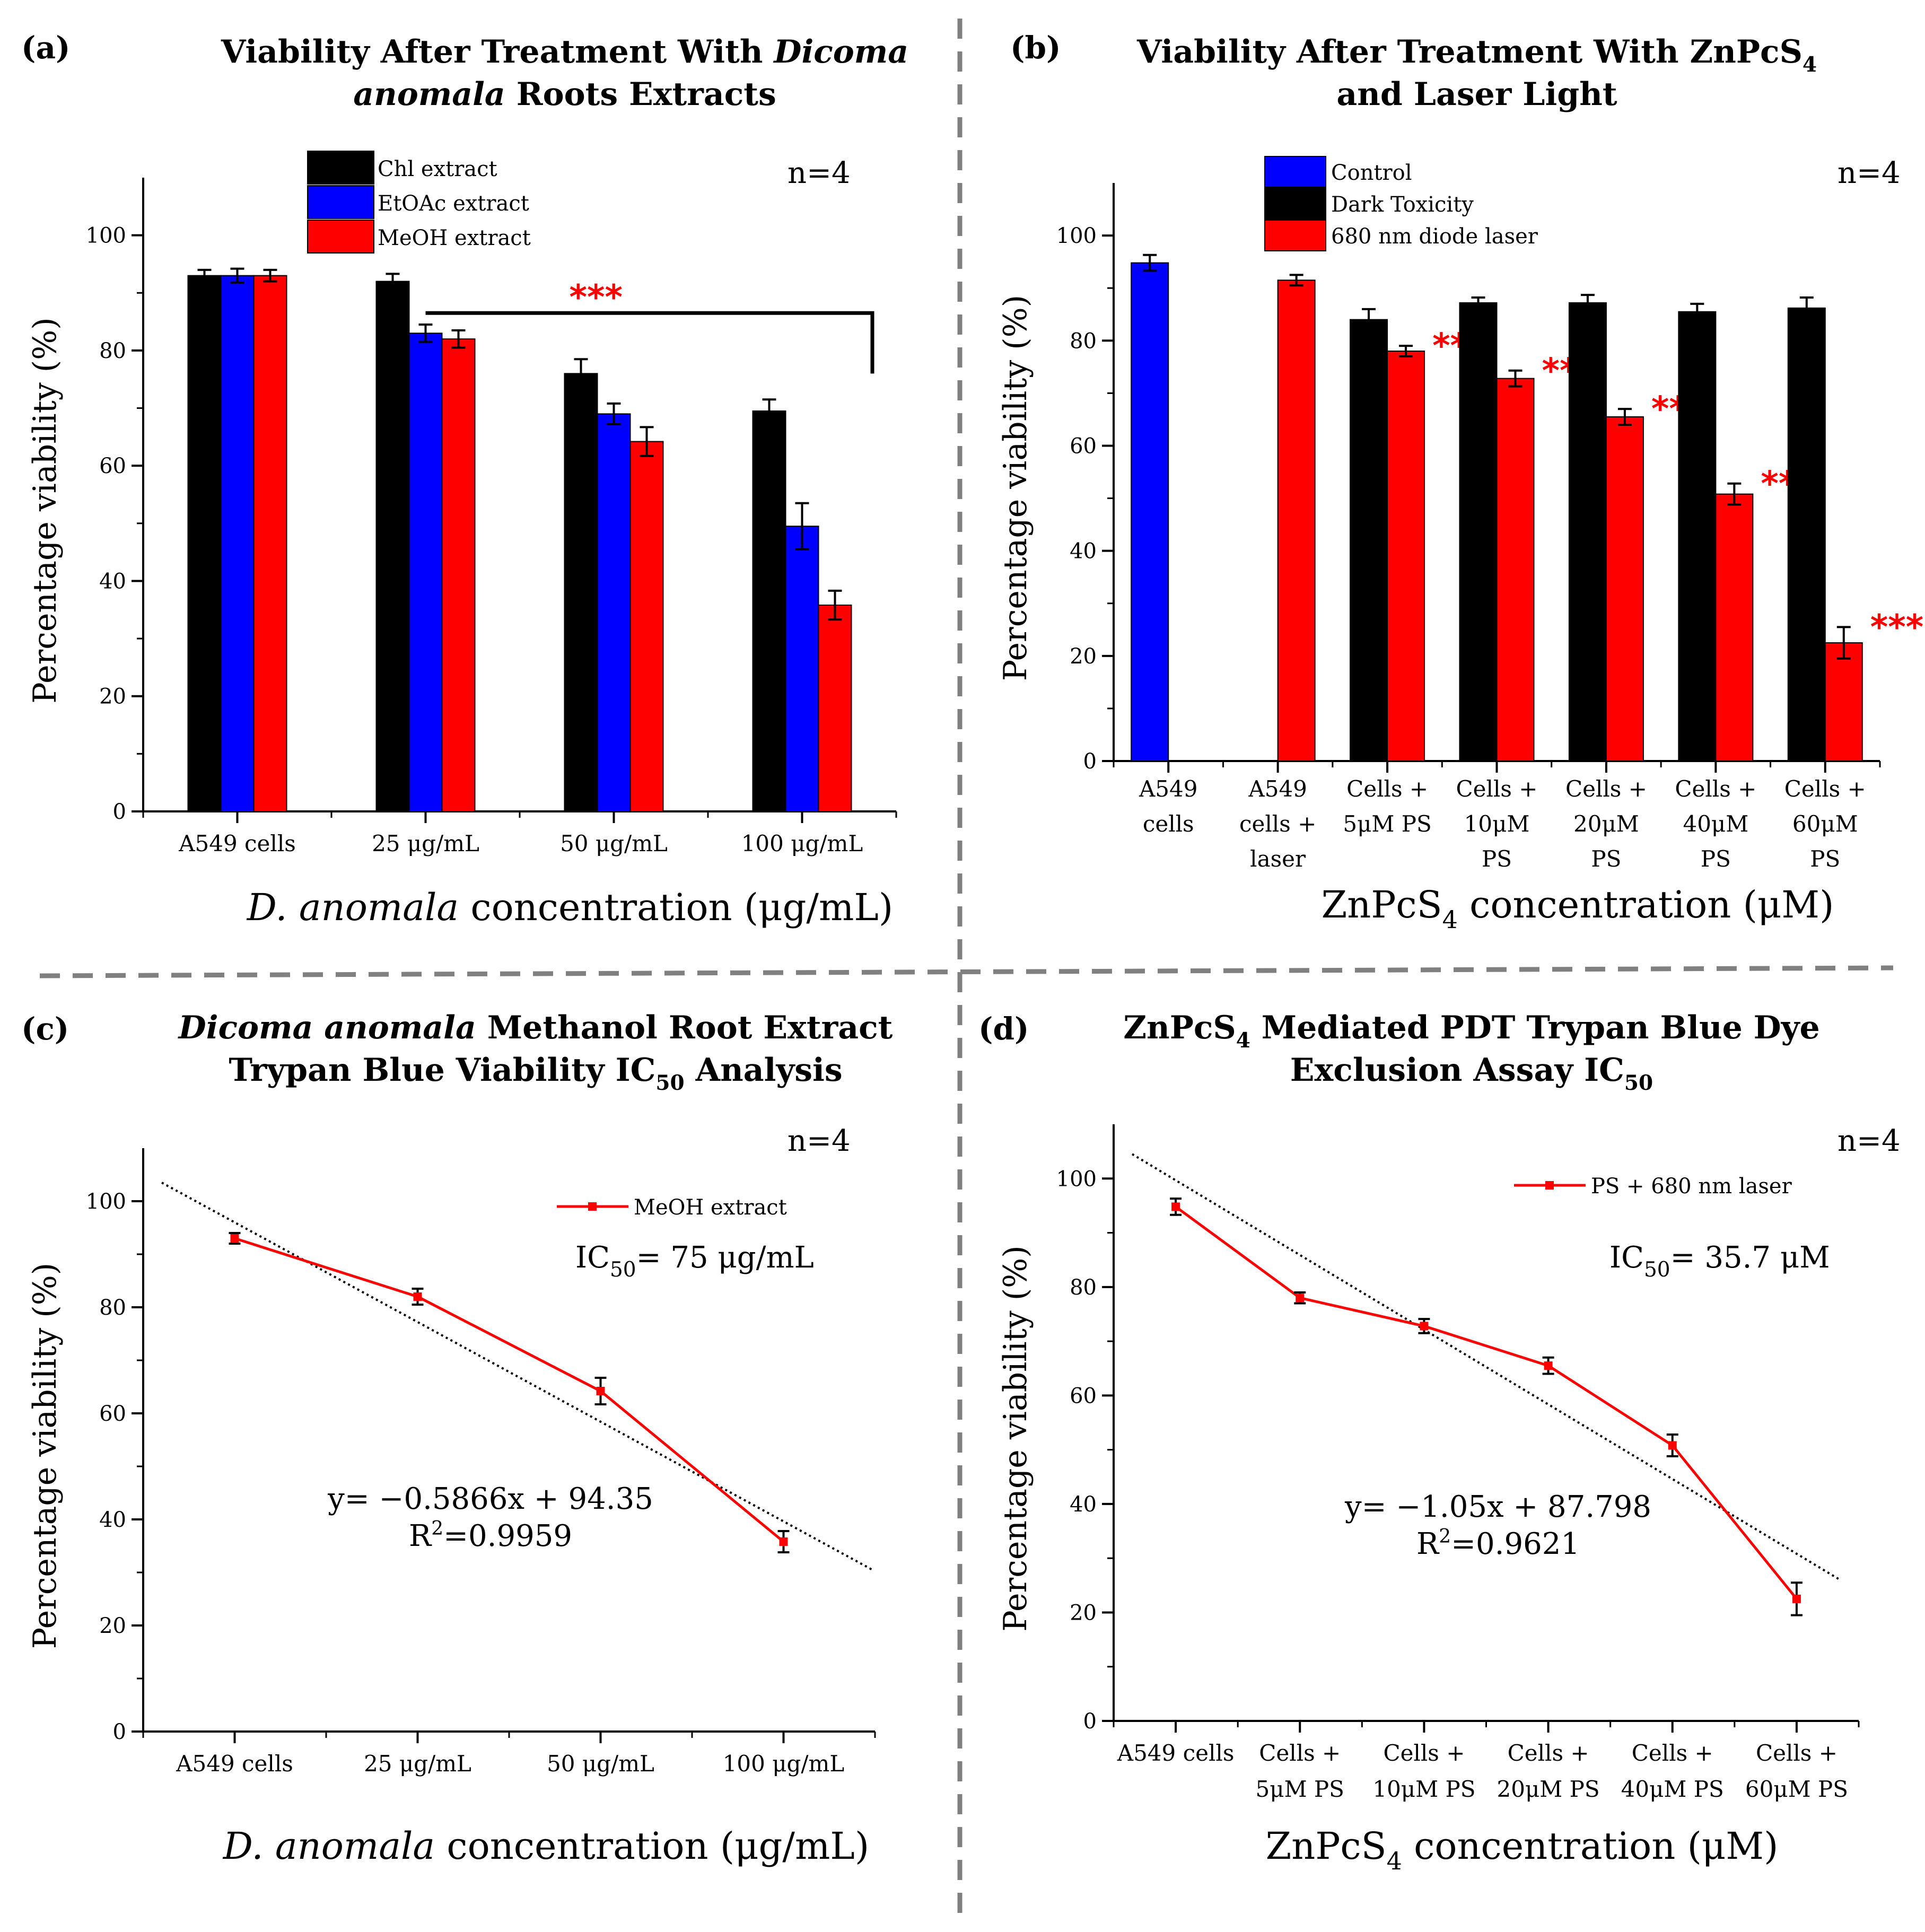 This screenshot has height=1932, width=1925. Describe the element at coordinates (1672, 1789) in the screenshot. I see `panel-d-category-label: 40μM PS` at that location.